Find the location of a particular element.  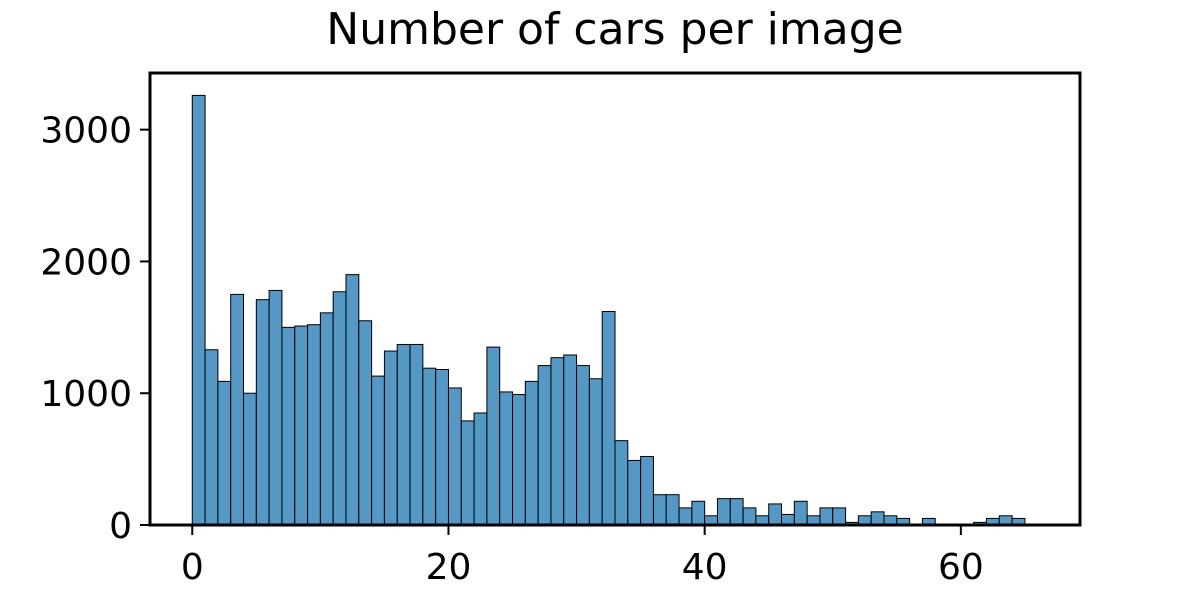

x-axis: 0 20 40 60 is located at coordinates (582, 556).